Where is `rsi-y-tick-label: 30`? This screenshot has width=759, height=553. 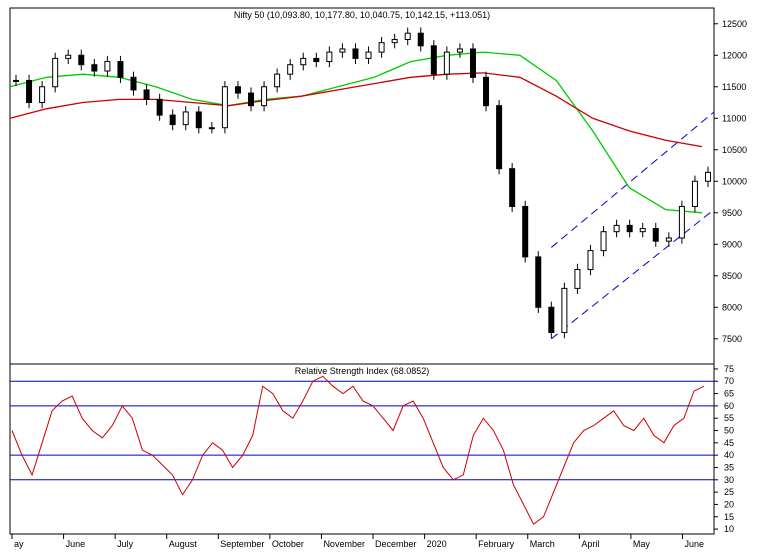 rsi-y-tick-label: 30 is located at coordinates (729, 480).